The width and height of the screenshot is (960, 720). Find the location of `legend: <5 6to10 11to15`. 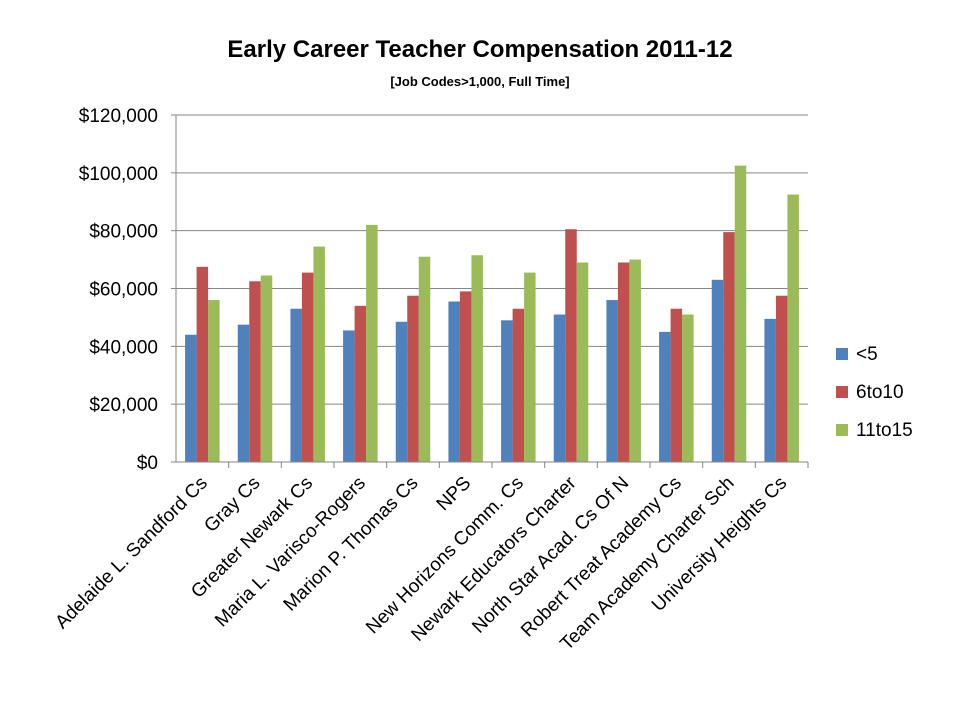

legend: <5 6to10 11to15 is located at coordinates (874, 392).